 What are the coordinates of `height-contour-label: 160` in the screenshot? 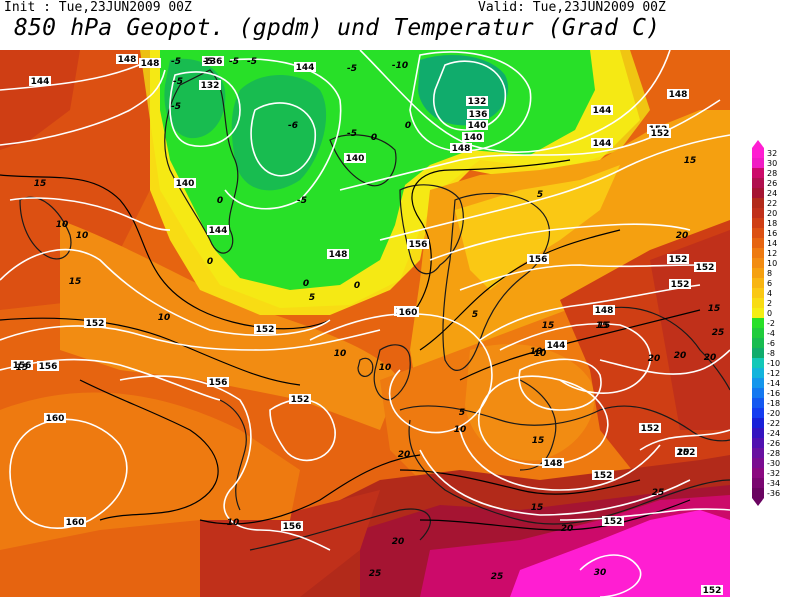 It's located at (408, 312).